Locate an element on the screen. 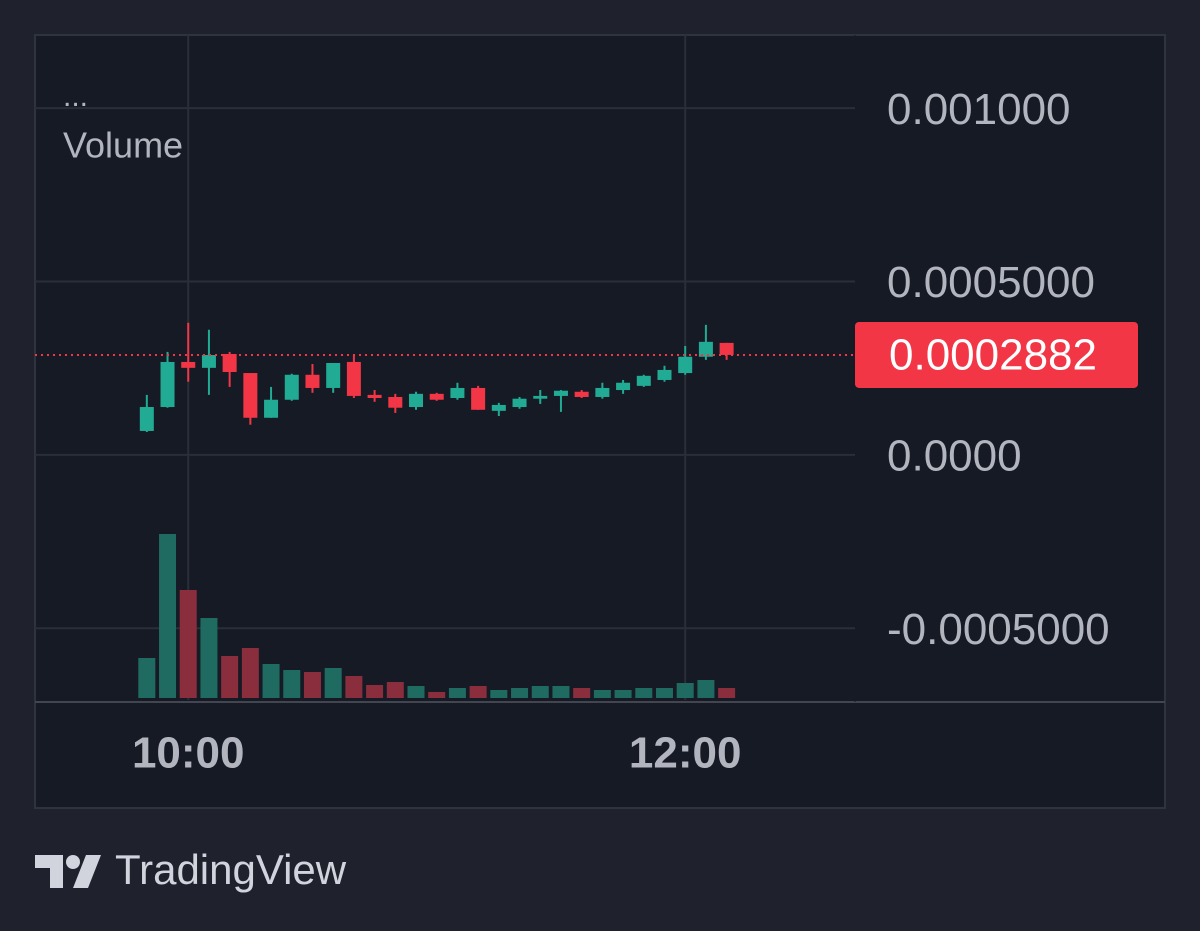 The height and width of the screenshot is (931, 1200). x-tick-label: 12:00 is located at coordinates (685, 753).